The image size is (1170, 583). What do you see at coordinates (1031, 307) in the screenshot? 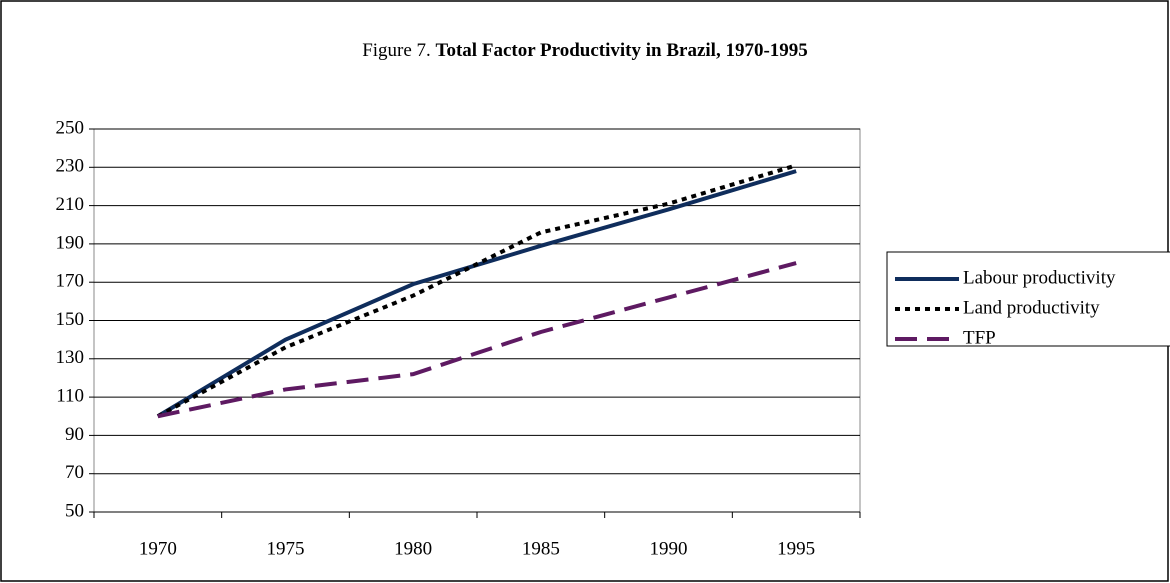
I see `legend-label: Land productivity` at bounding box center [1031, 307].